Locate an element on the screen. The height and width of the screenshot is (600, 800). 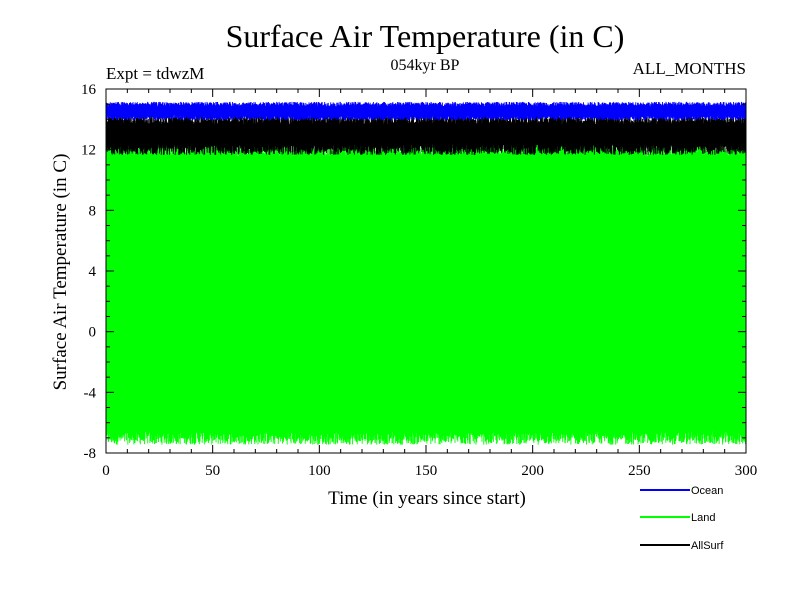
y-tick-label: 8 is located at coordinates (93, 211).